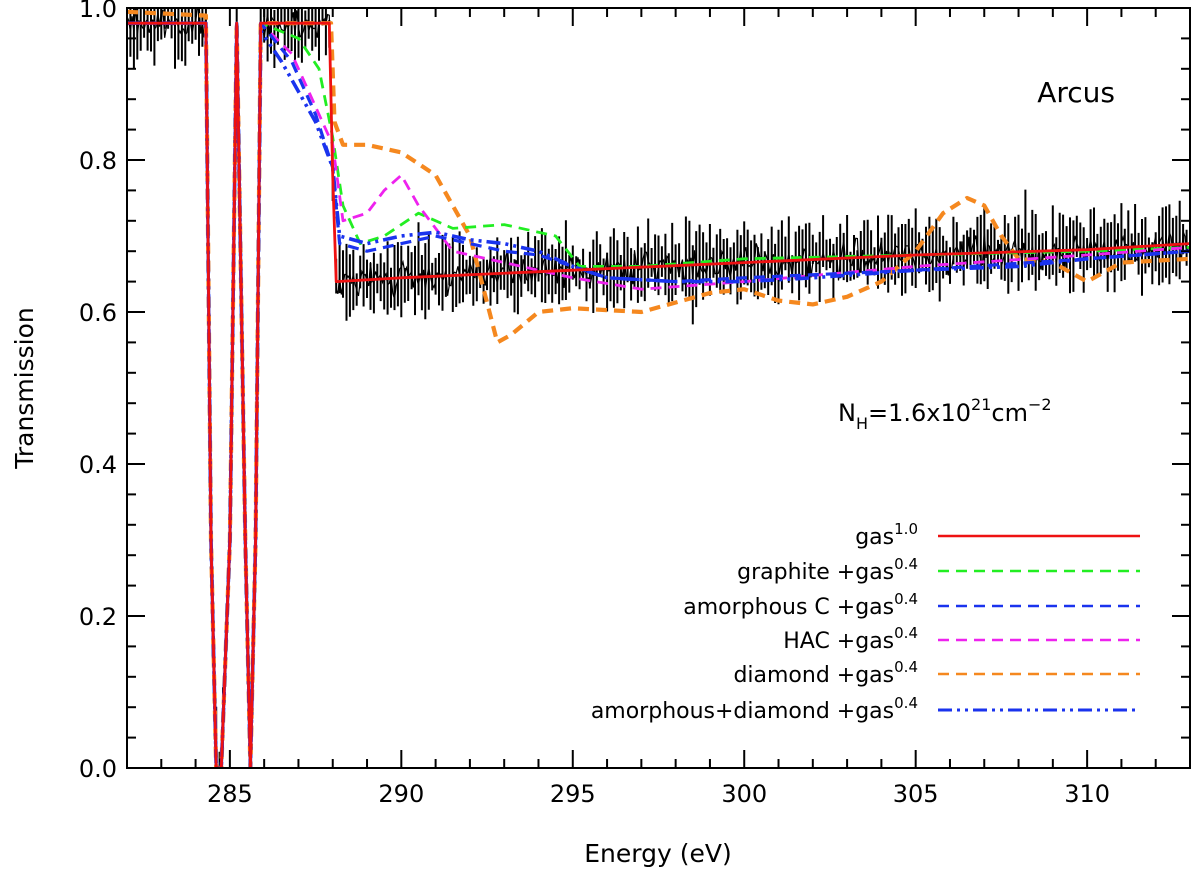 This screenshot has height=877, width=1200. I want to click on legend-item: graphite +gas0.4, so click(938, 570).